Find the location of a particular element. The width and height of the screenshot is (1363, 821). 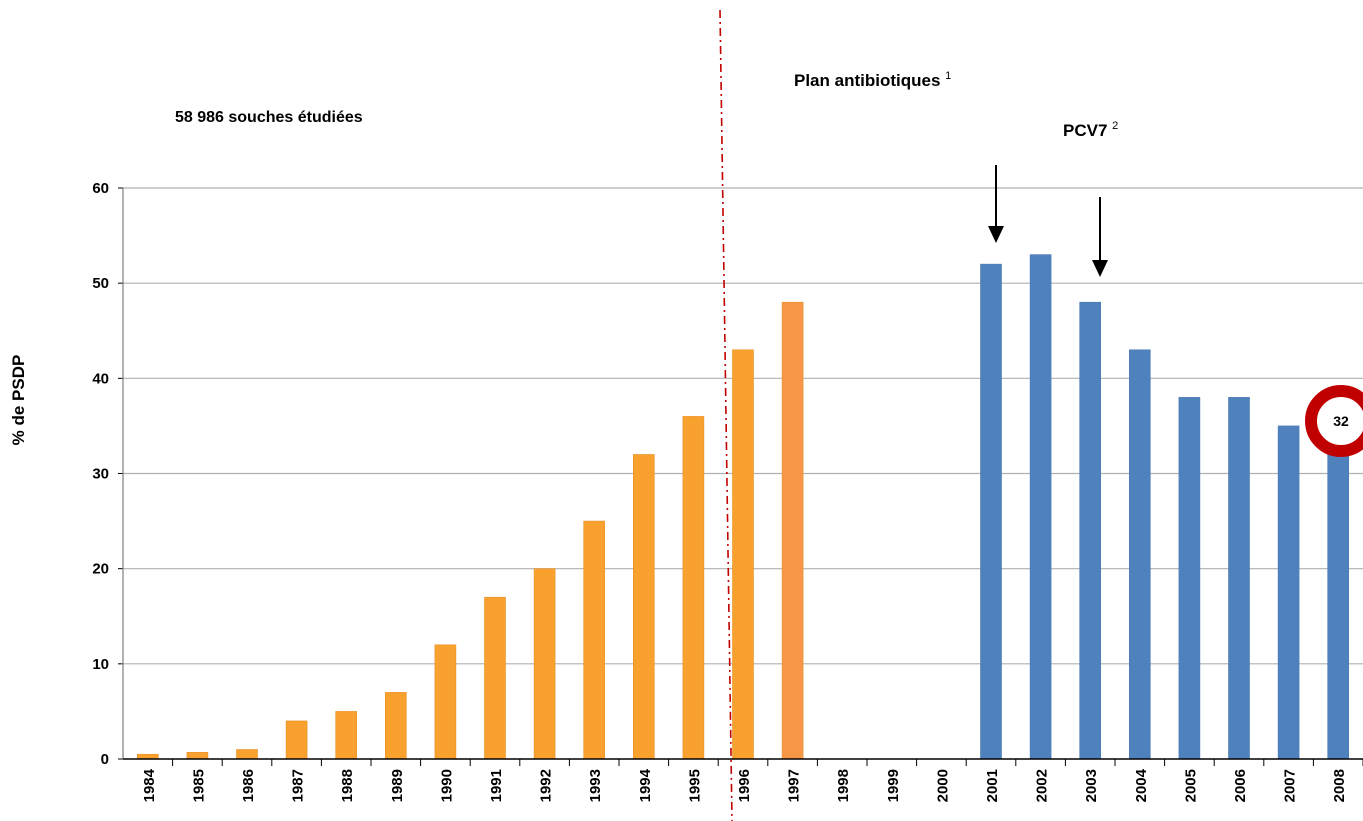

bar-1987 is located at coordinates (296, 740).